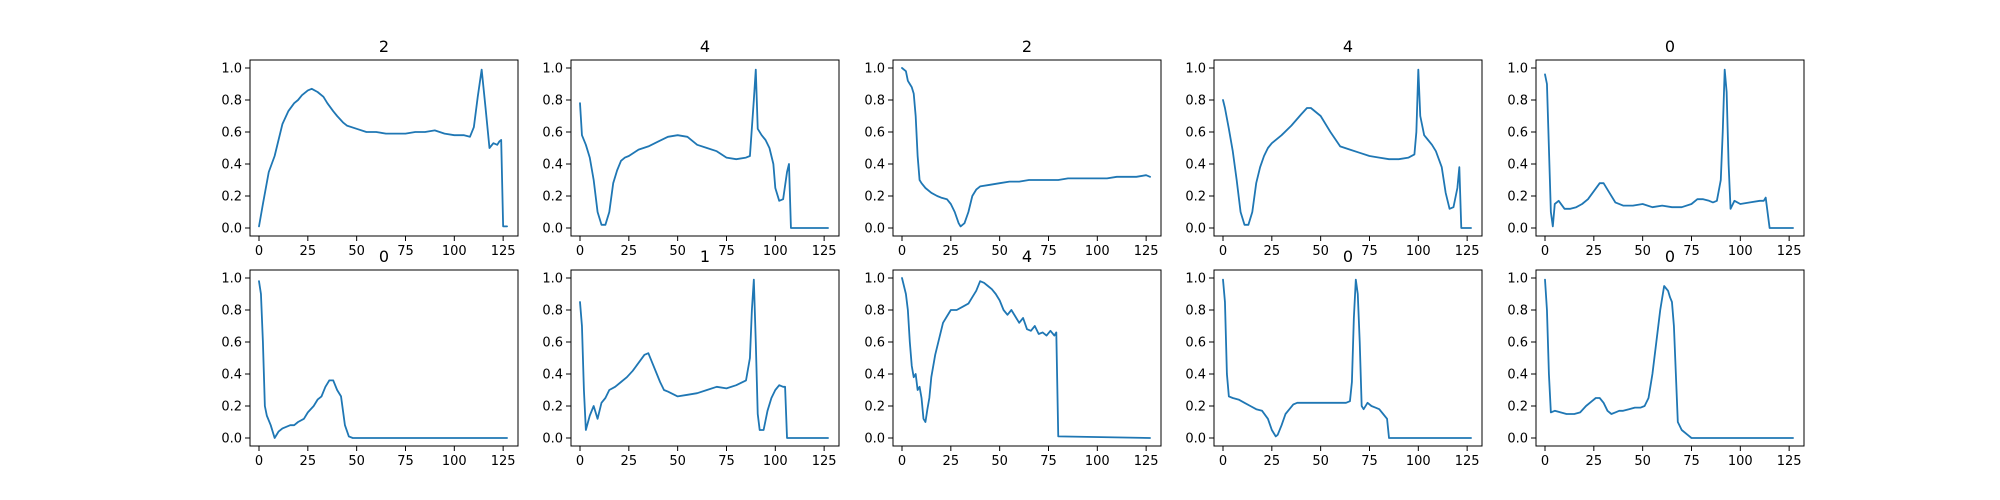 The image size is (2000, 500). I want to click on panel-9: 0 25 50 75 100 125 0.0 0.2 0.4 0.6 0.8 1.0 0, so click(1334, 358).